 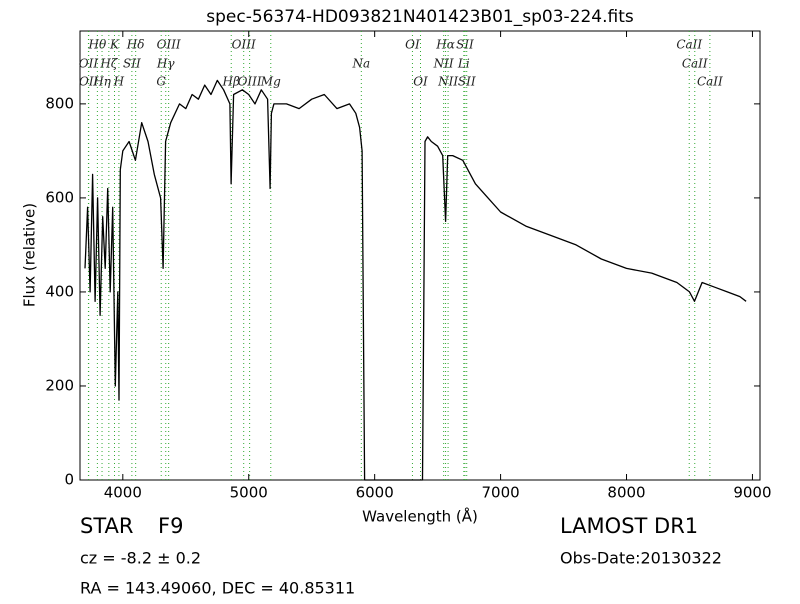 I want to click on x-axis-label: Wavelength (Å), so click(x=420, y=516).